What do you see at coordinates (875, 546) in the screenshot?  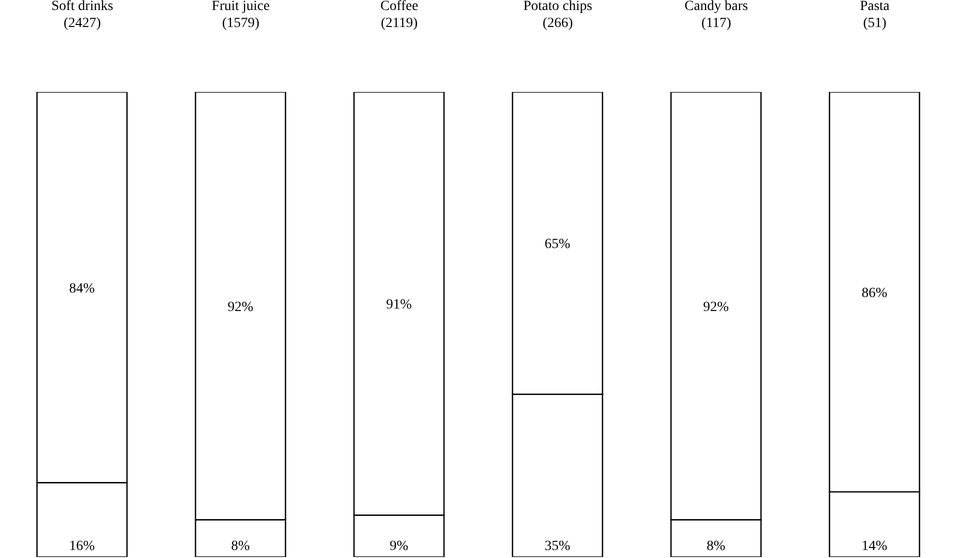 I see `data-label: 14%` at bounding box center [875, 546].